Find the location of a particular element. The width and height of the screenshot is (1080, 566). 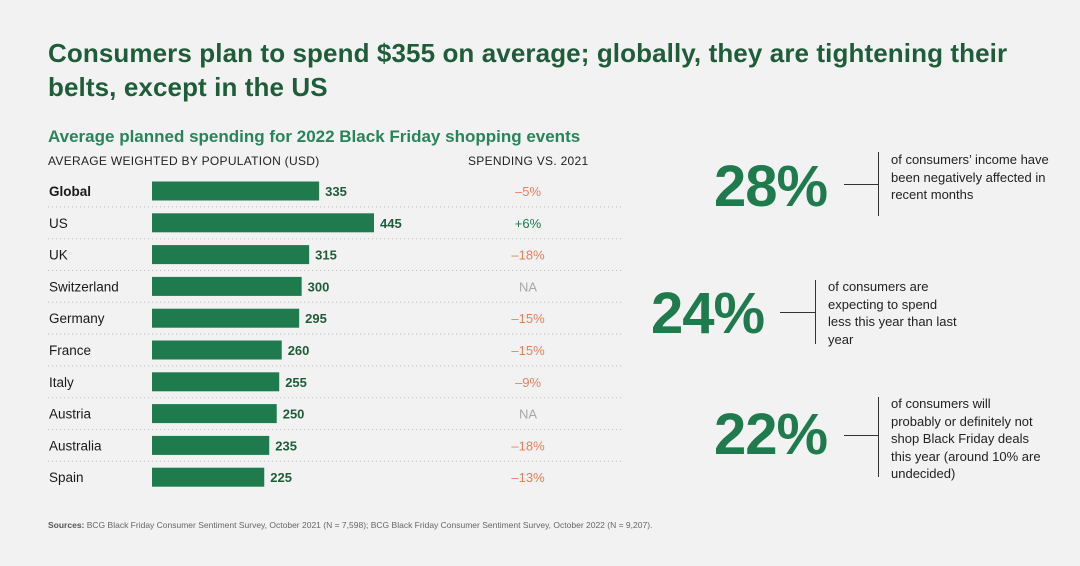

bar-value-label: 445 is located at coordinates (391, 223).